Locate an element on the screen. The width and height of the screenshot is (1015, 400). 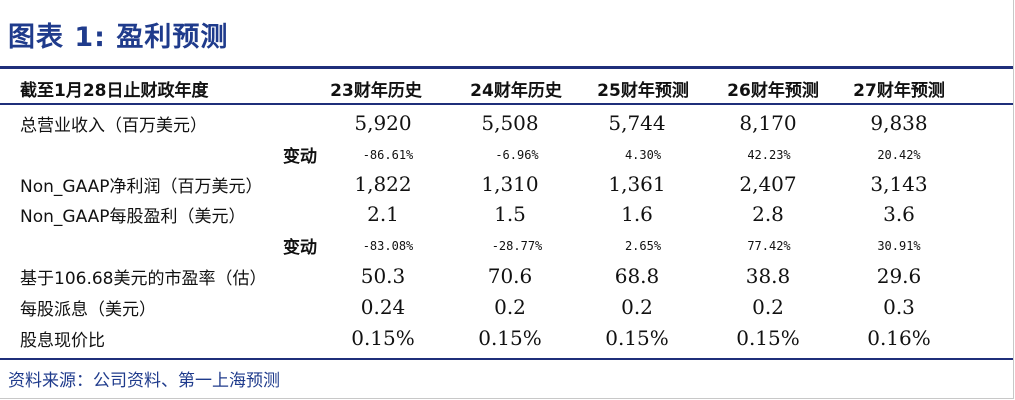
row-label: 总营业收入（百万美元） is located at coordinates (113, 126).